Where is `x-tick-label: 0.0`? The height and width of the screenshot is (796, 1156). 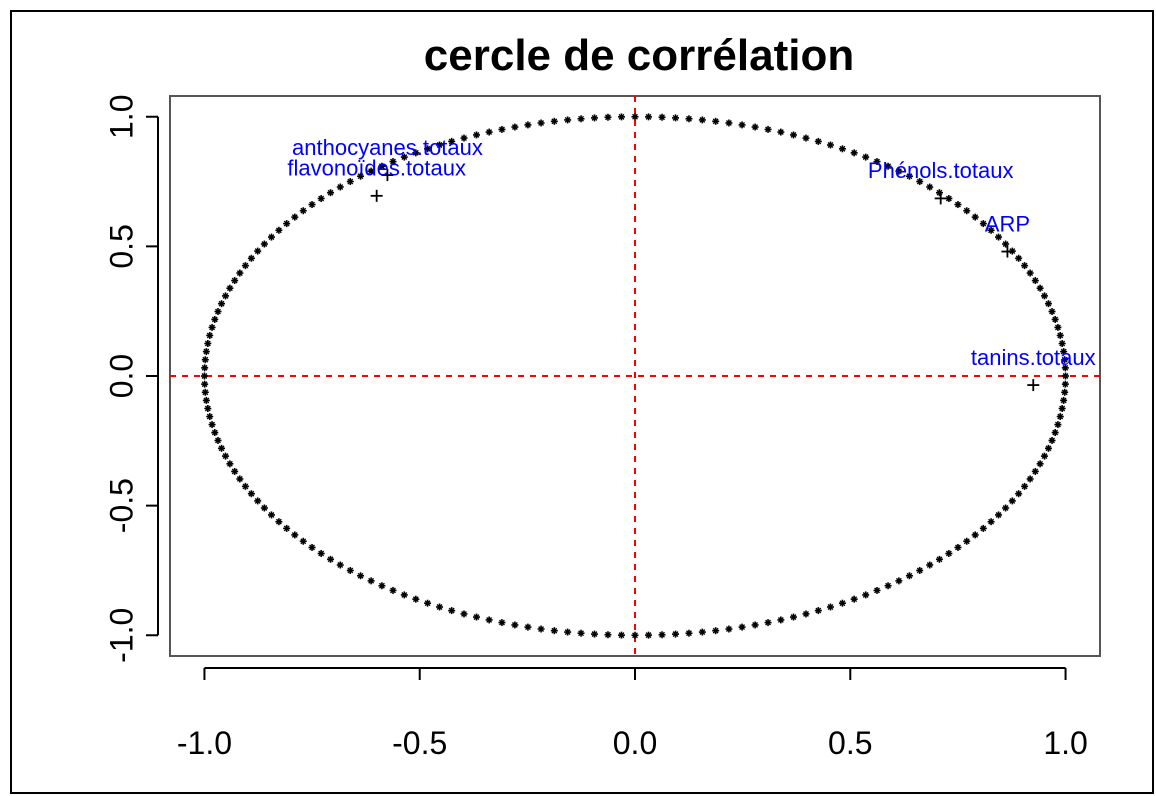
x-tick-label: 0.0 is located at coordinates (635, 743).